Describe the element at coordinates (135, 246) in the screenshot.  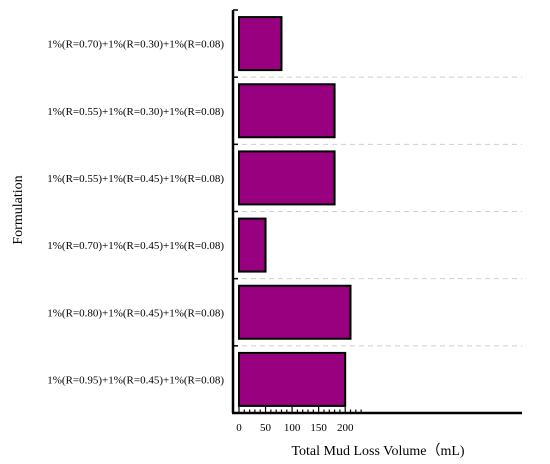
I see `category-label: 1%(R=0.70)+1%(R=0.45)+1%(R=0.08)` at that location.